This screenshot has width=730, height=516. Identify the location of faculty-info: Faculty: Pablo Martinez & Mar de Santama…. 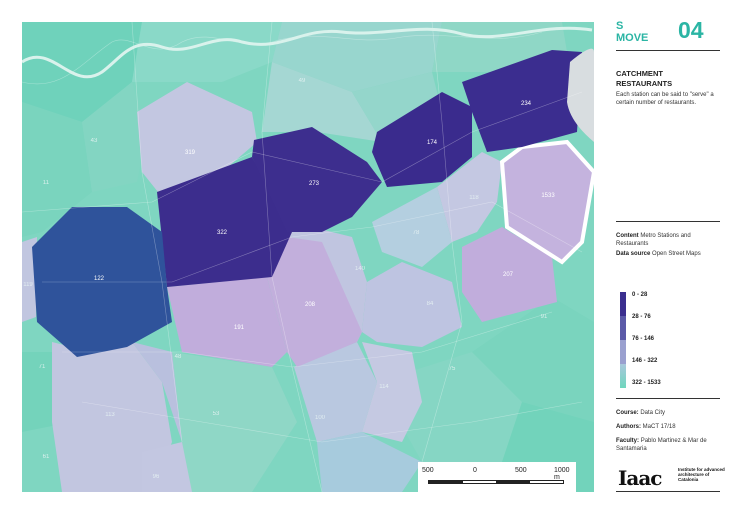
(668, 445).